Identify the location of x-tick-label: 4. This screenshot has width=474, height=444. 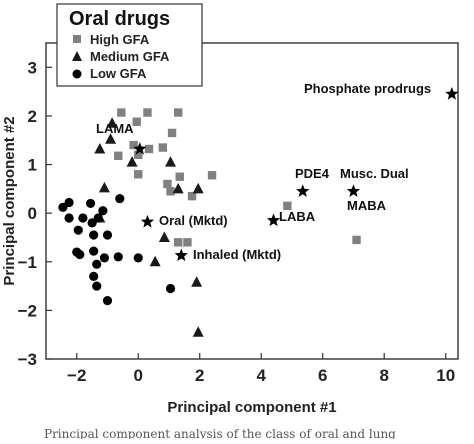
(261, 375).